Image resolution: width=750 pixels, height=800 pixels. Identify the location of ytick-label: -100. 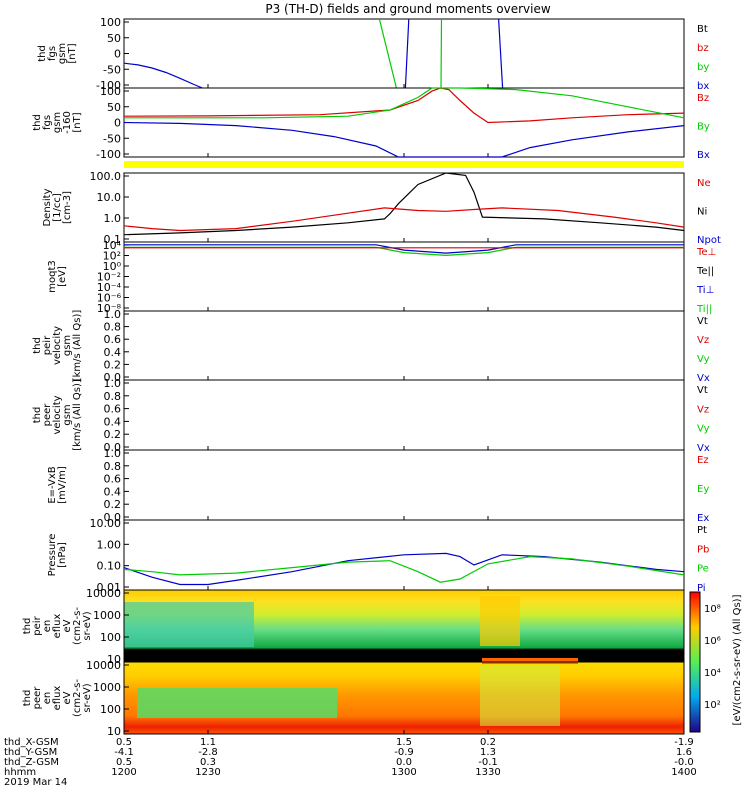
(108, 85).